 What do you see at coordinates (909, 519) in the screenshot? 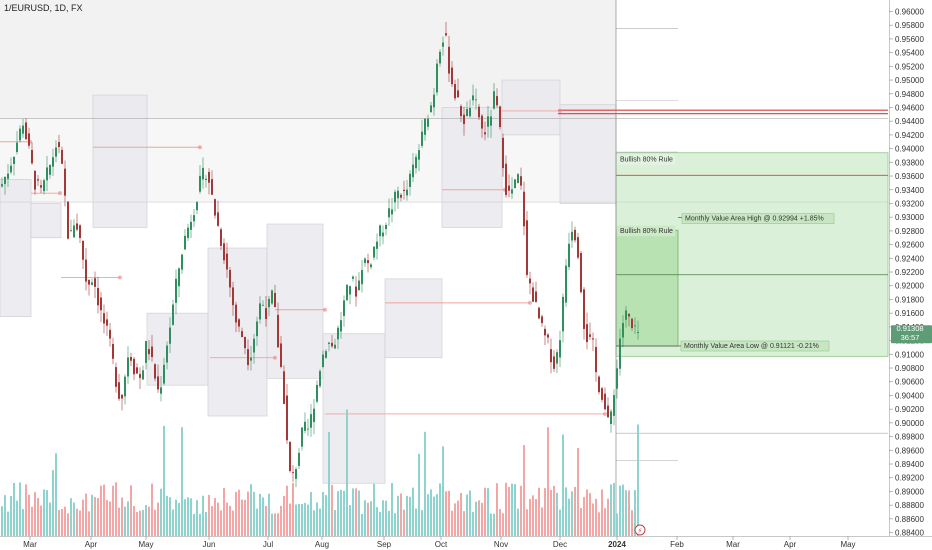
I see `price-tick-label: 0.88600` at bounding box center [909, 519].